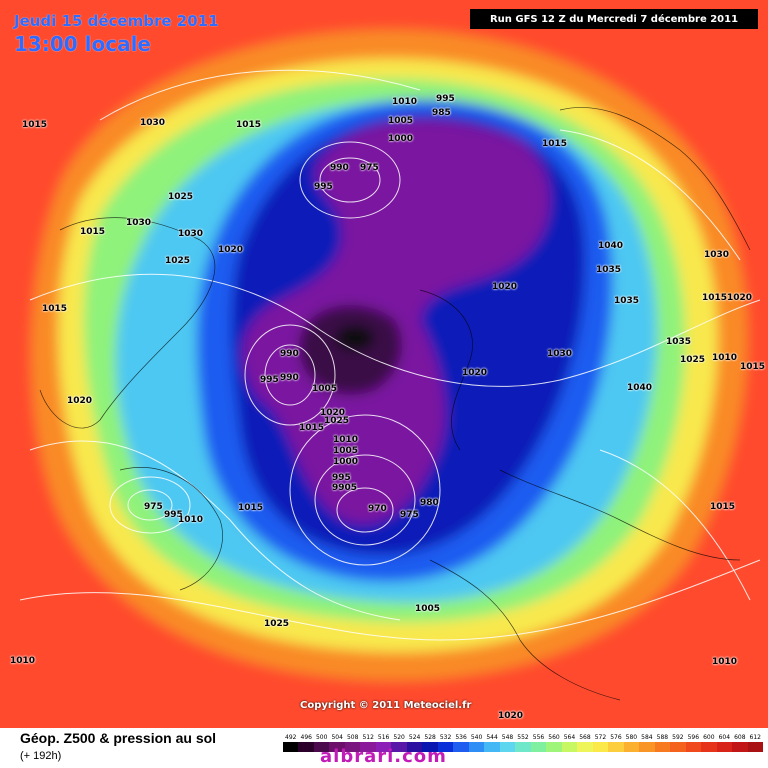  I want to click on scale-label: 576, so click(616, 737).